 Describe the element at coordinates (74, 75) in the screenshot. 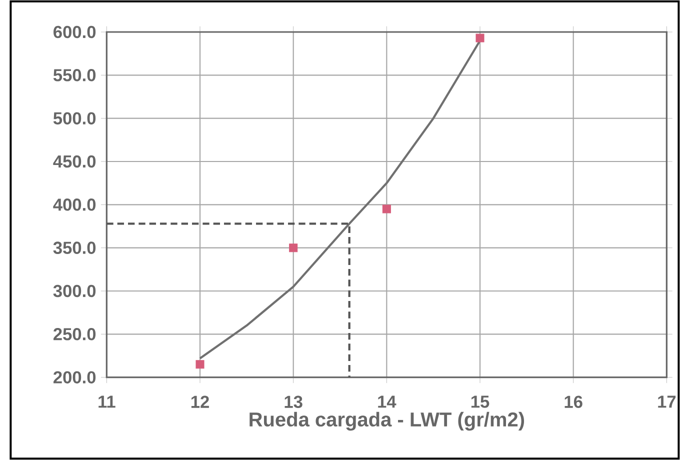

I see `y-tick-label: 550.0` at that location.